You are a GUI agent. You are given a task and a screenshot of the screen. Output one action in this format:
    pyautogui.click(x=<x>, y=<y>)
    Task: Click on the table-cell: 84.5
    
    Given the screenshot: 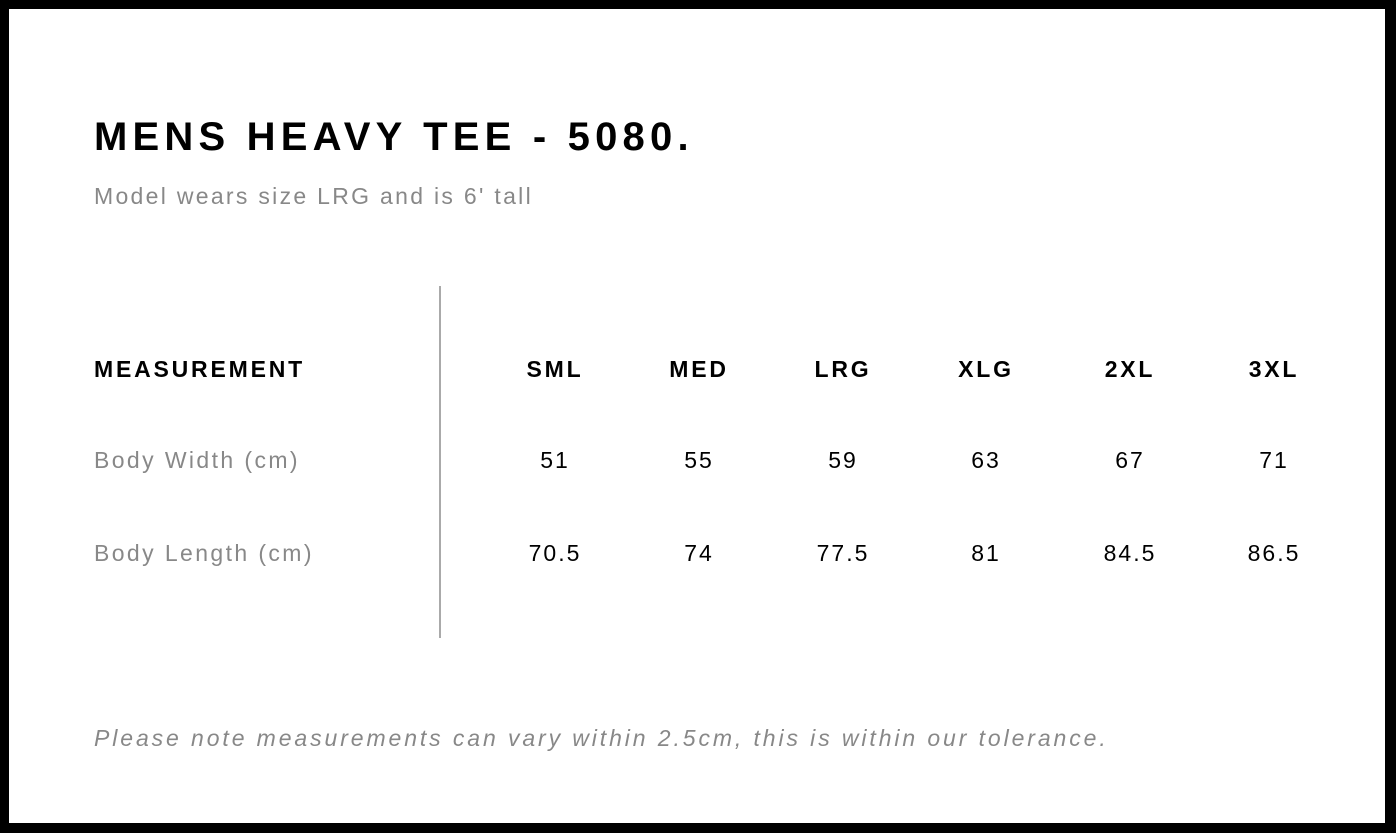 What is the action you would take?
    pyautogui.click(x=1130, y=553)
    